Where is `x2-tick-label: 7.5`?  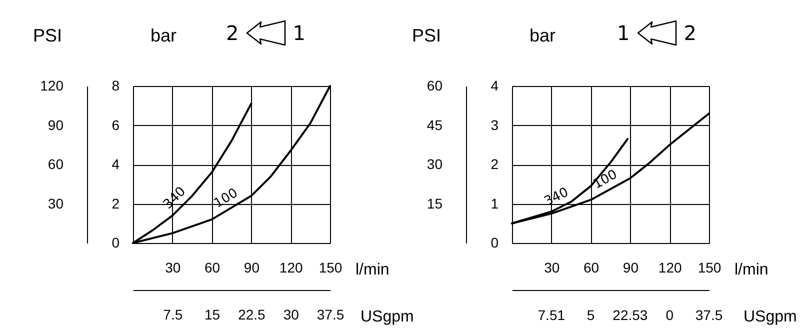 x2-tick-label: 7.5 is located at coordinates (173, 314).